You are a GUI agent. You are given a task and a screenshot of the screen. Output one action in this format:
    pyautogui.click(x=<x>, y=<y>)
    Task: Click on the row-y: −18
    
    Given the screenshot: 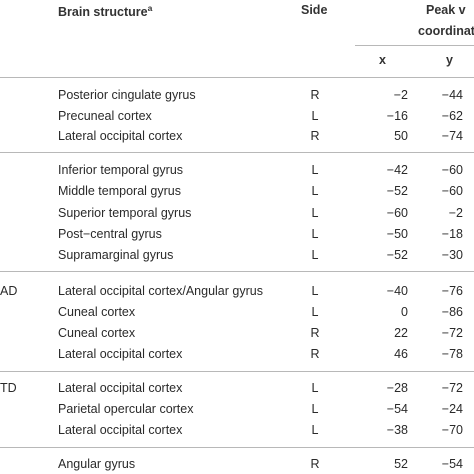 What is the action you would take?
    pyautogui.click(x=452, y=234)
    